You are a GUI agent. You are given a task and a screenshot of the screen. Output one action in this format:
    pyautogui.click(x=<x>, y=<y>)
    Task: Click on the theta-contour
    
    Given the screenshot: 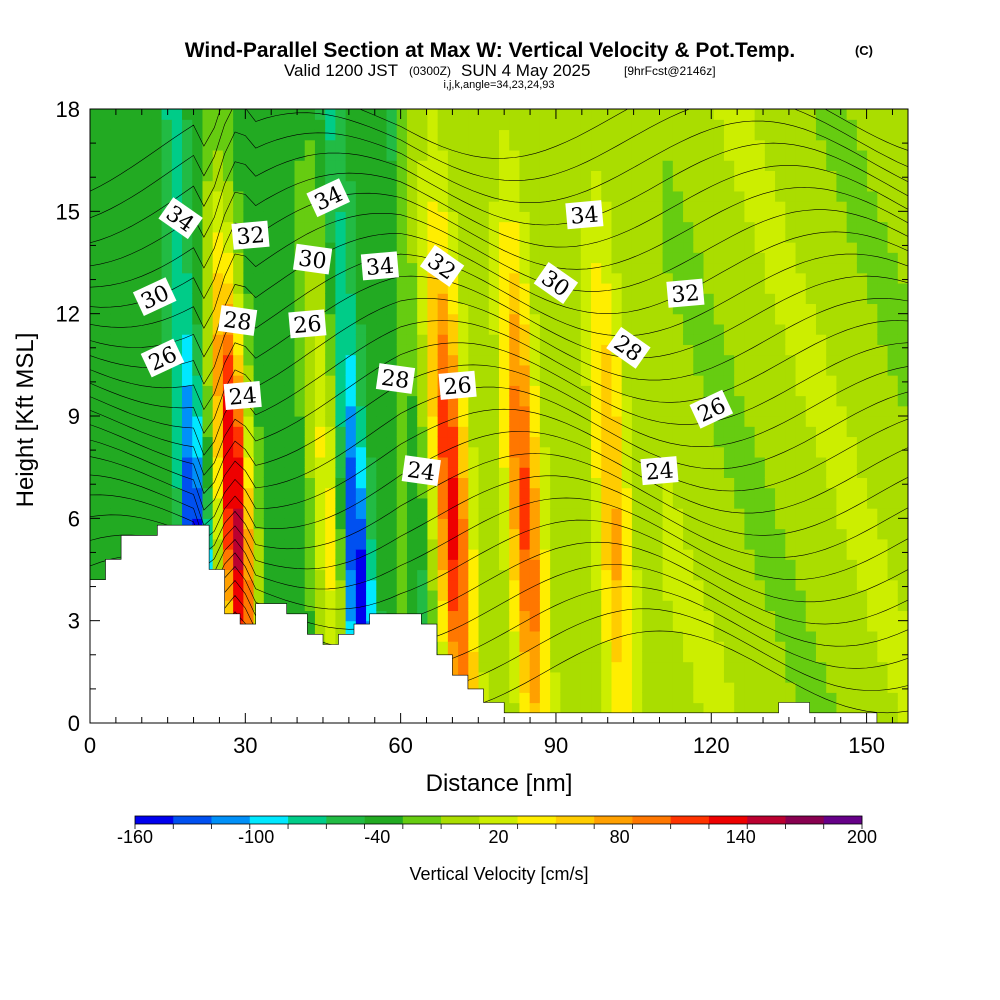 What is the action you would take?
    pyautogui.click(x=499, y=504)
    